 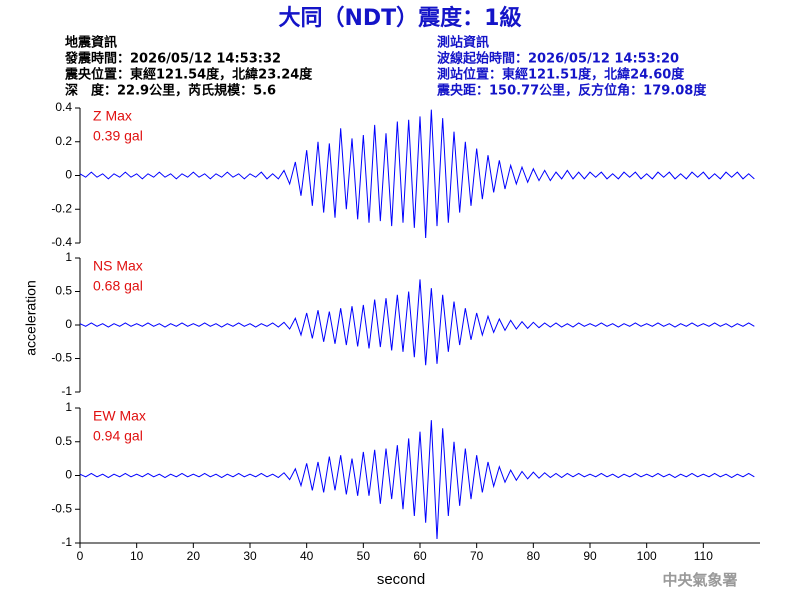 What do you see at coordinates (558, 59) in the screenshot?
I see `info-right-line: 波線起始時間：2026/05/12 14:53:20` at bounding box center [558, 59].